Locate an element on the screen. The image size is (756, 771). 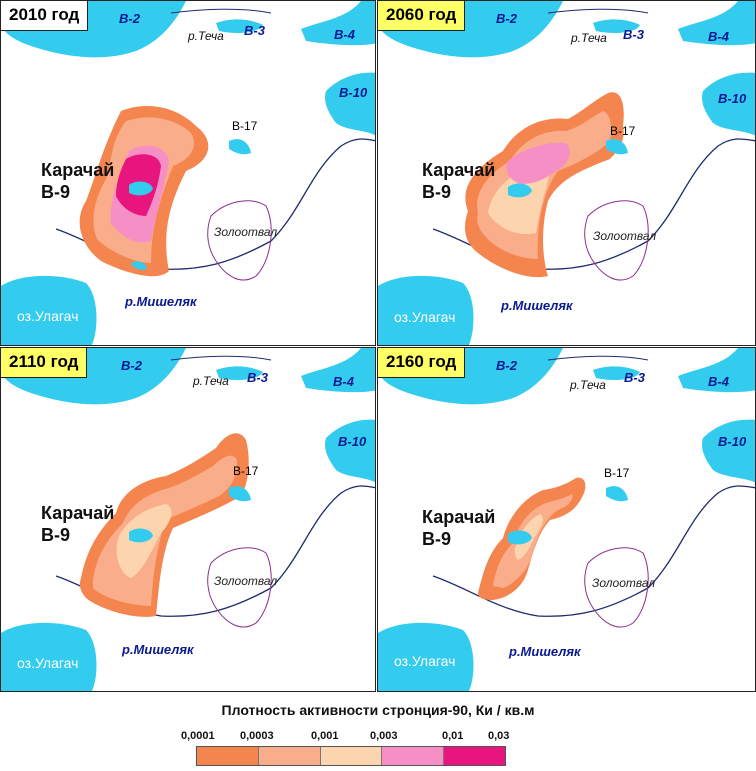
year-label: 2160 год is located at coordinates (422, 363).